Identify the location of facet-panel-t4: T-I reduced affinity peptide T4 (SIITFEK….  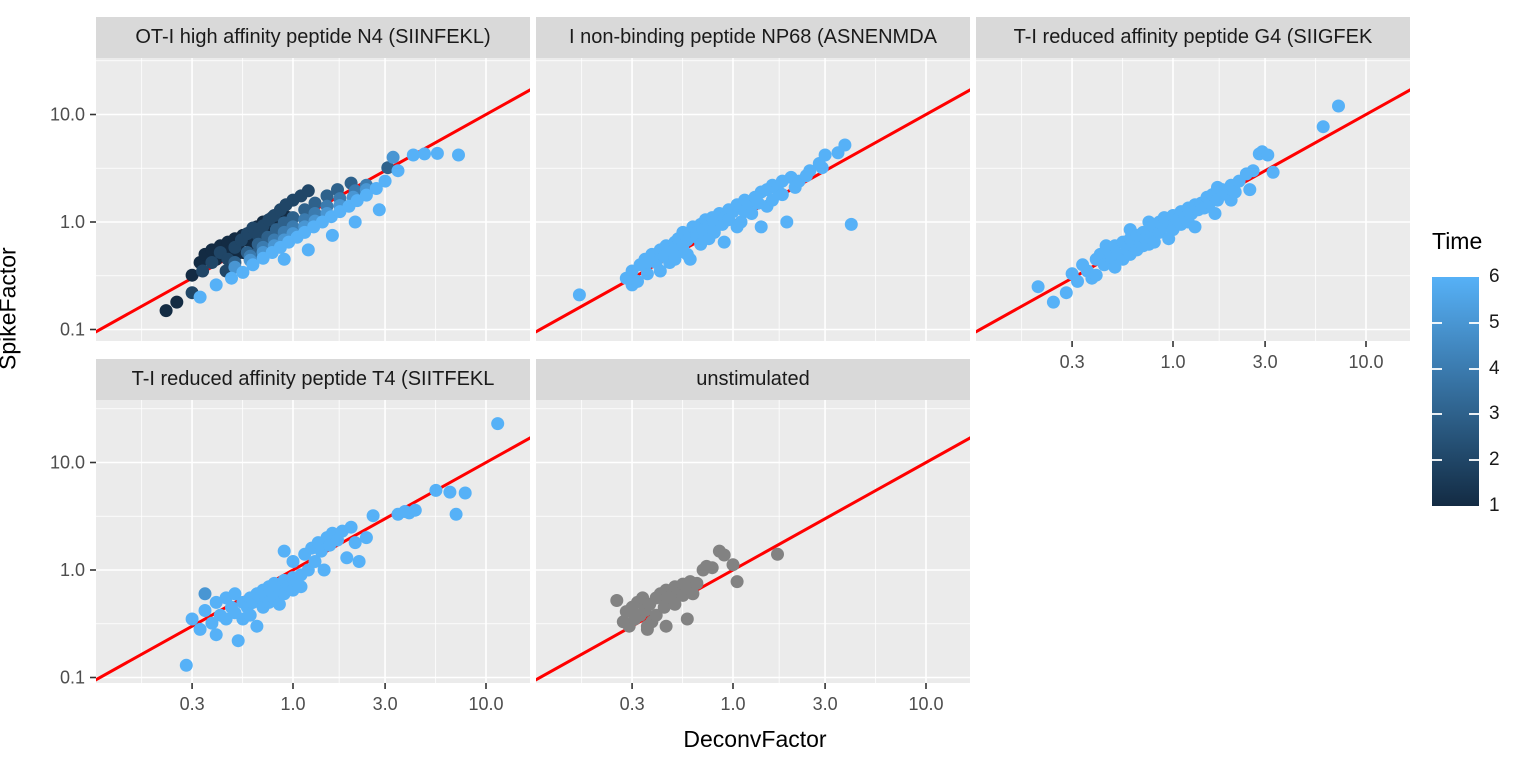
(290, 536).